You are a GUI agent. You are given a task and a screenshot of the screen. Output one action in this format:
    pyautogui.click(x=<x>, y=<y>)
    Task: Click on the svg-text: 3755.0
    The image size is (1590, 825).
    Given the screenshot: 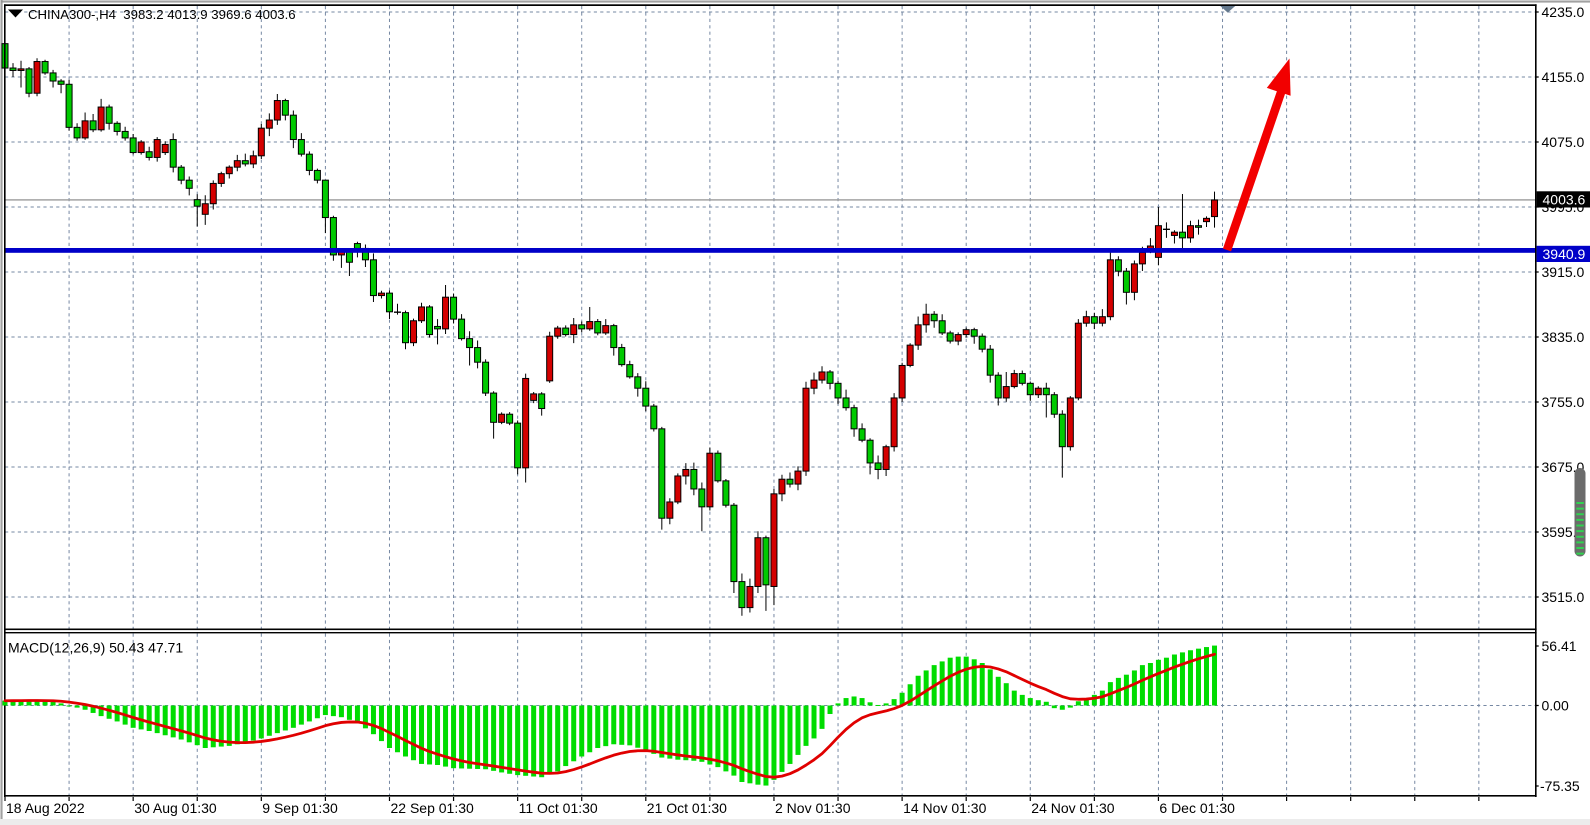 What is the action you would take?
    pyautogui.click(x=1563, y=402)
    